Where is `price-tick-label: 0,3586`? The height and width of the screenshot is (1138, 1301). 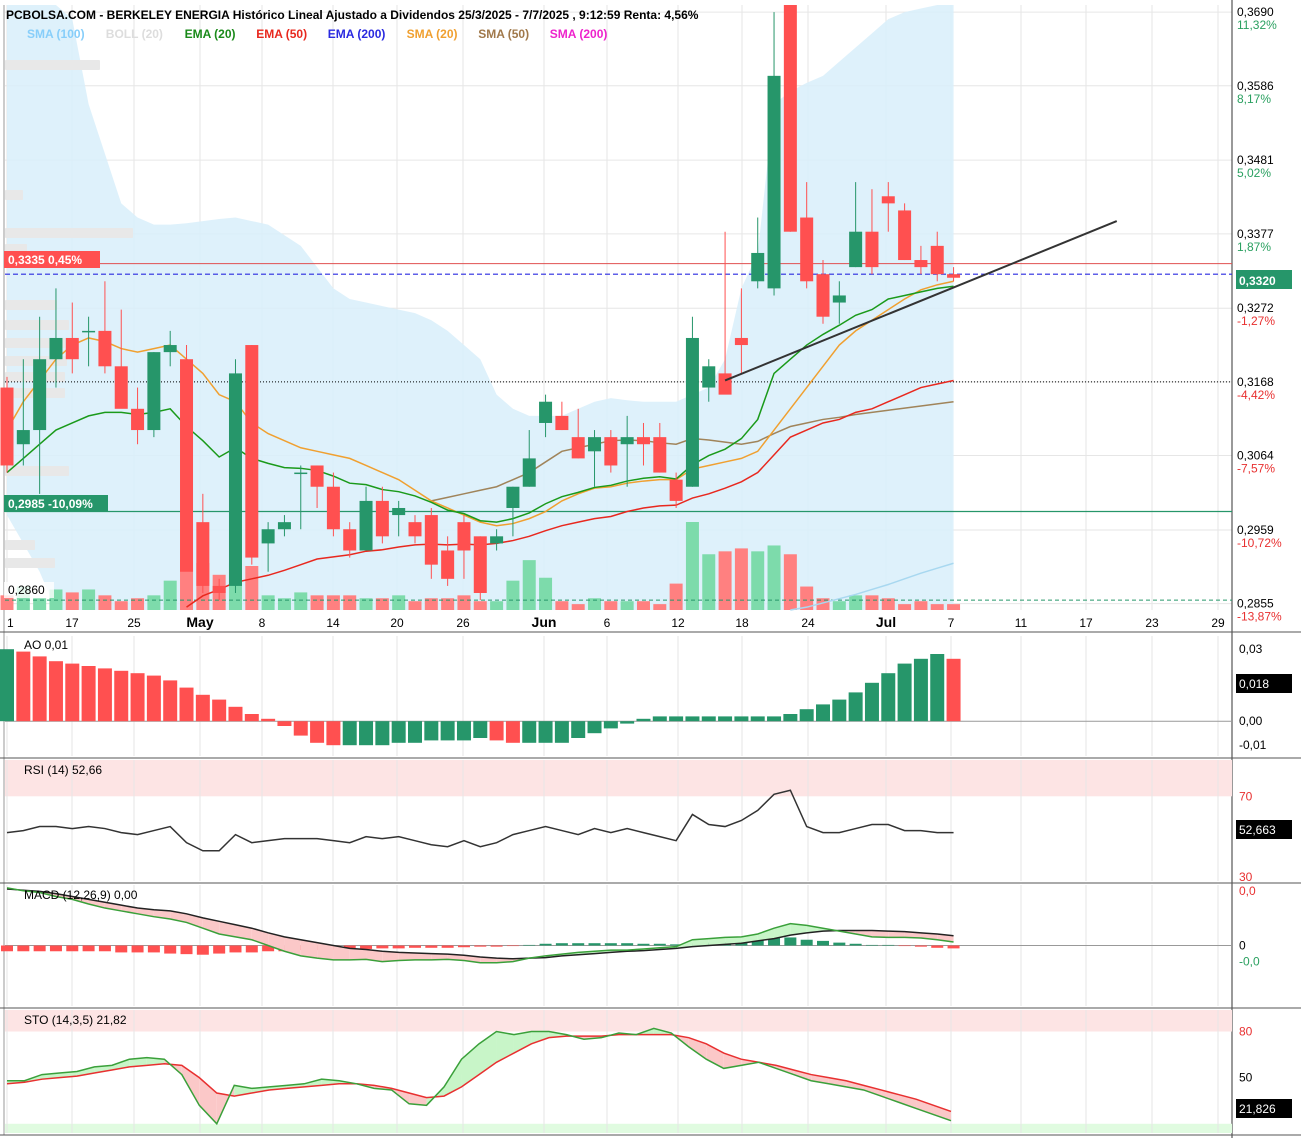
price-tick-label: 0,3586 is located at coordinates (1255, 86).